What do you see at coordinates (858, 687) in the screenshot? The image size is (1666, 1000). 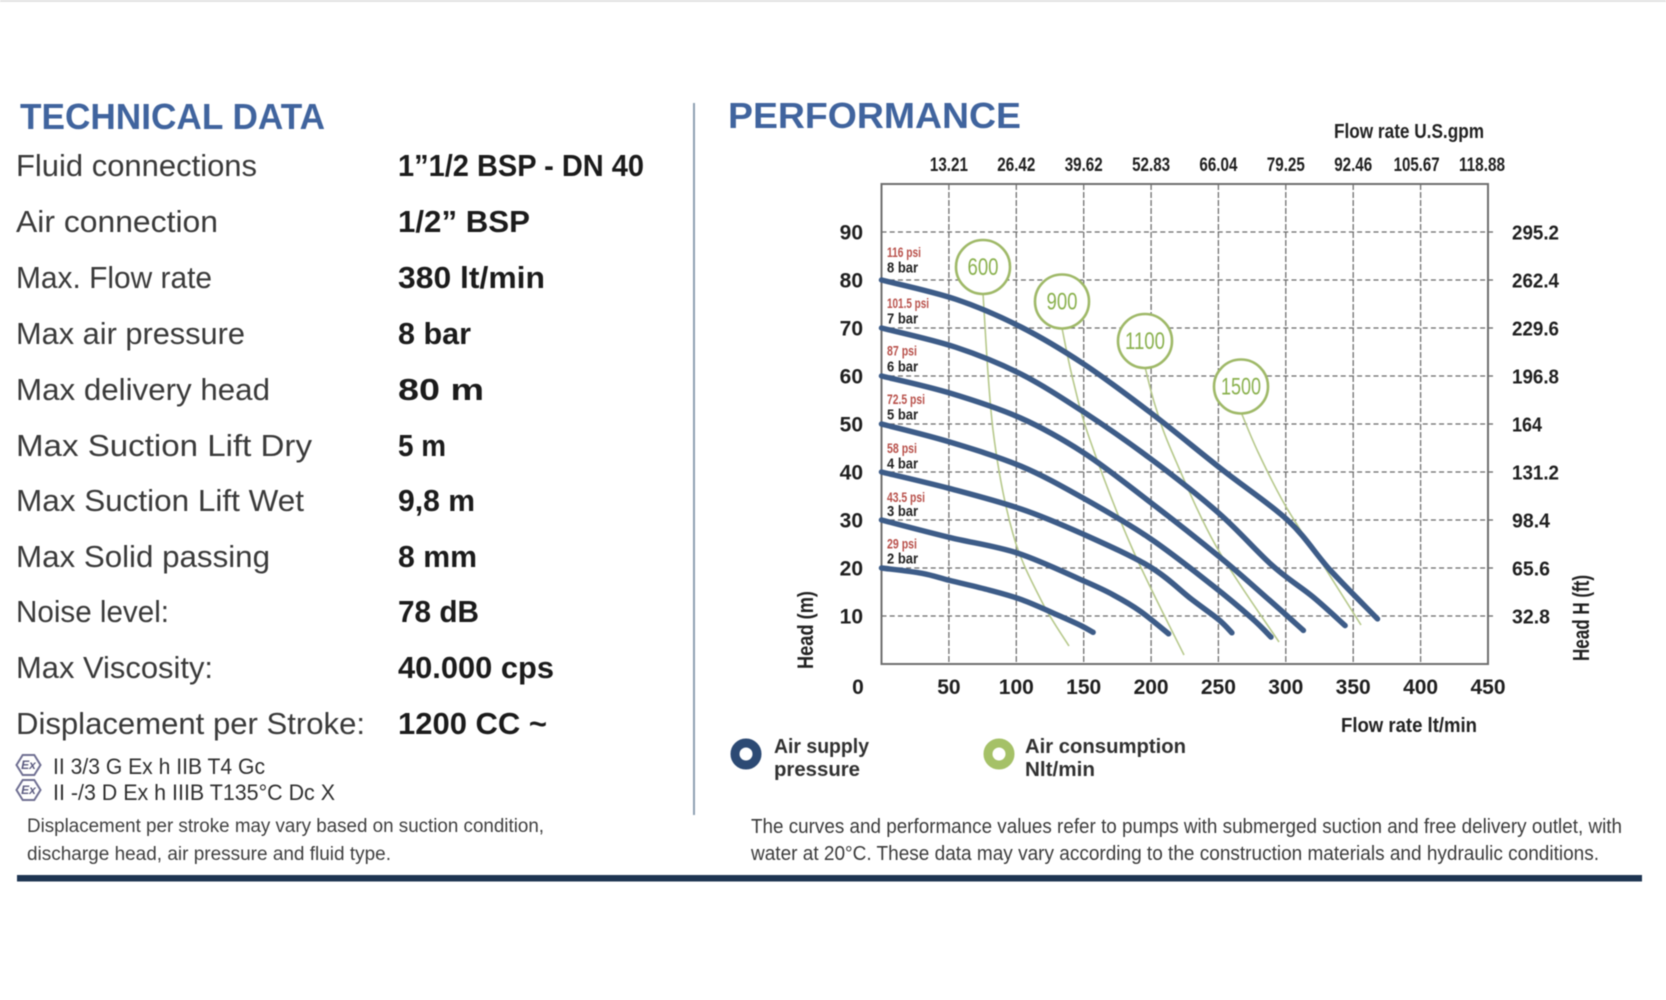 I see `svg-text: 0` at bounding box center [858, 687].